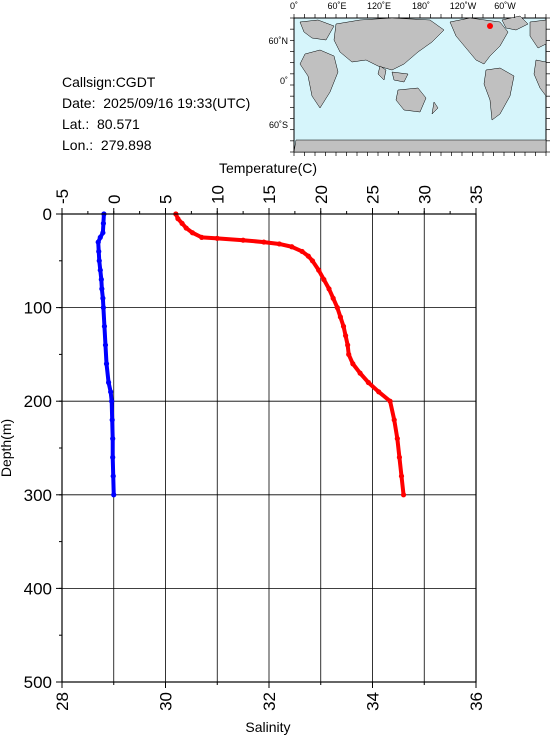 The width and height of the screenshot is (553, 736). Describe the element at coordinates (166, 199) in the screenshot. I see `top-tick-label: 5` at that location.